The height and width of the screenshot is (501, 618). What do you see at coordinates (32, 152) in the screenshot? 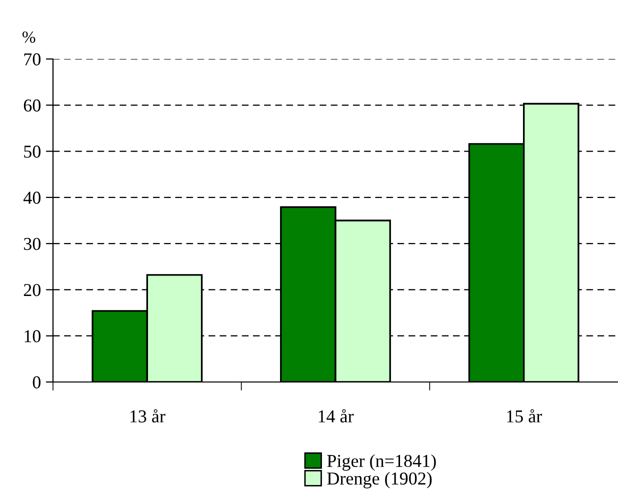
I see `y-tick-label: 50` at bounding box center [32, 152].